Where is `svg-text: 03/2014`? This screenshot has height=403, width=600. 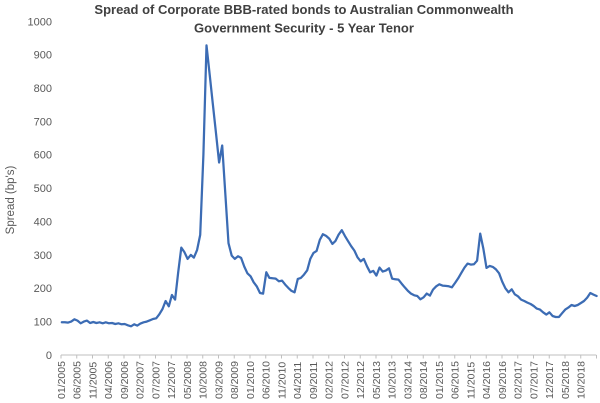 svg-text: 03/2014 is located at coordinates (408, 380).